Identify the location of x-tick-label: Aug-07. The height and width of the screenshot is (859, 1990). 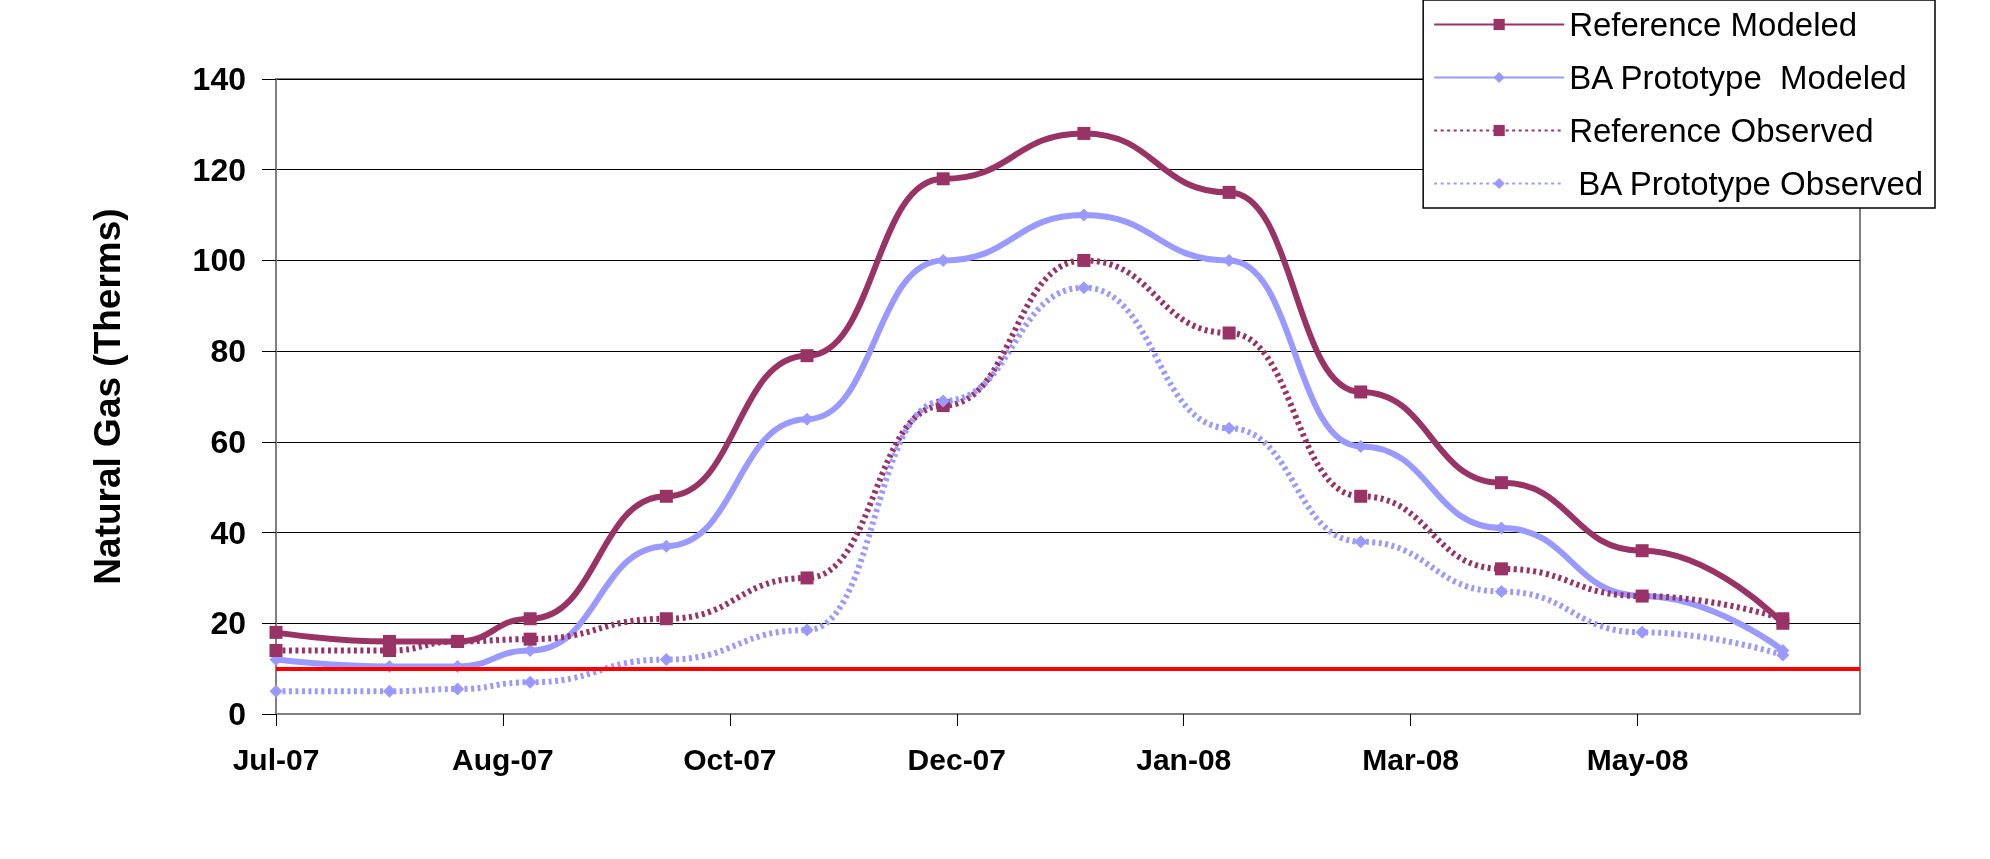
(503, 759).